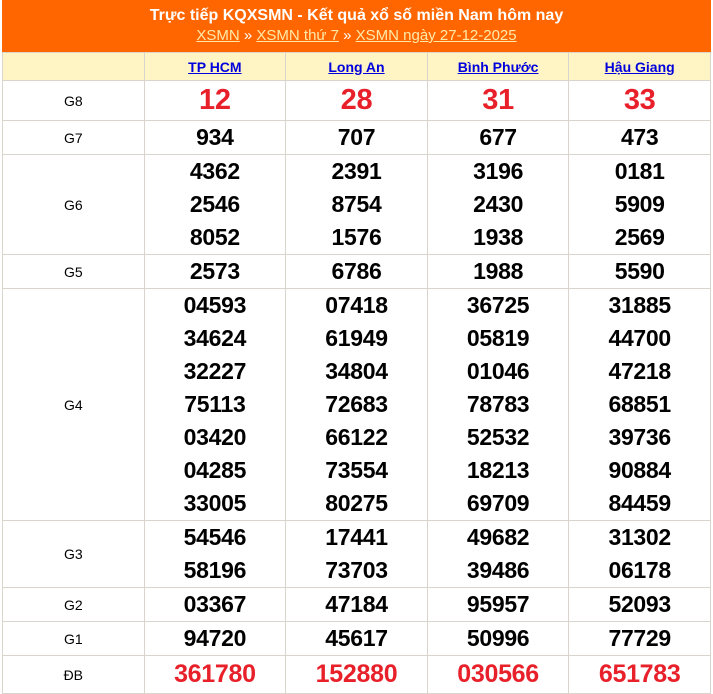 This screenshot has height=694, width=713. I want to click on prize-label: G8, so click(73, 100).